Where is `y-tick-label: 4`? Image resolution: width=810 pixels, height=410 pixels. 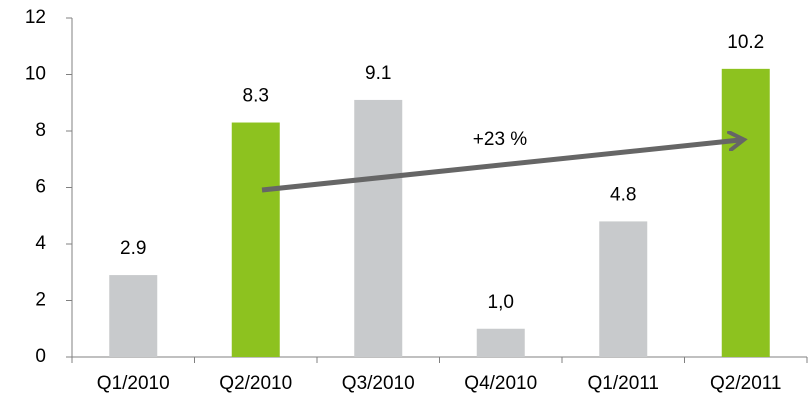 y-tick-label: 4 is located at coordinates (40, 243).